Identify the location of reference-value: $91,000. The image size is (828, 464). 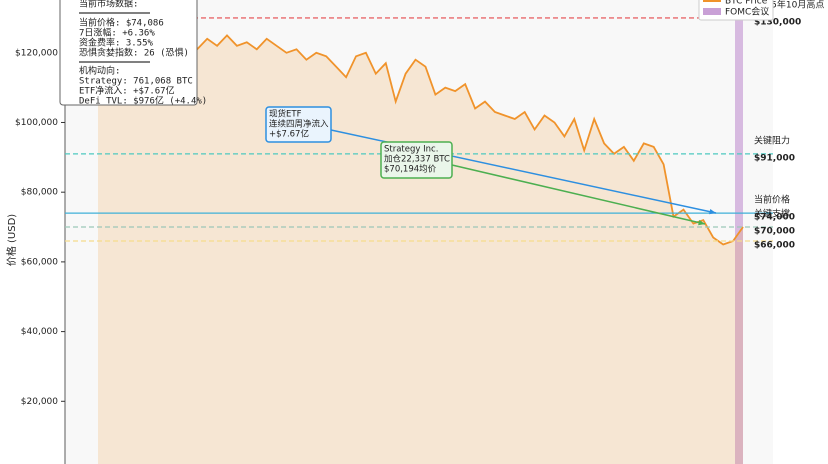
(774, 158).